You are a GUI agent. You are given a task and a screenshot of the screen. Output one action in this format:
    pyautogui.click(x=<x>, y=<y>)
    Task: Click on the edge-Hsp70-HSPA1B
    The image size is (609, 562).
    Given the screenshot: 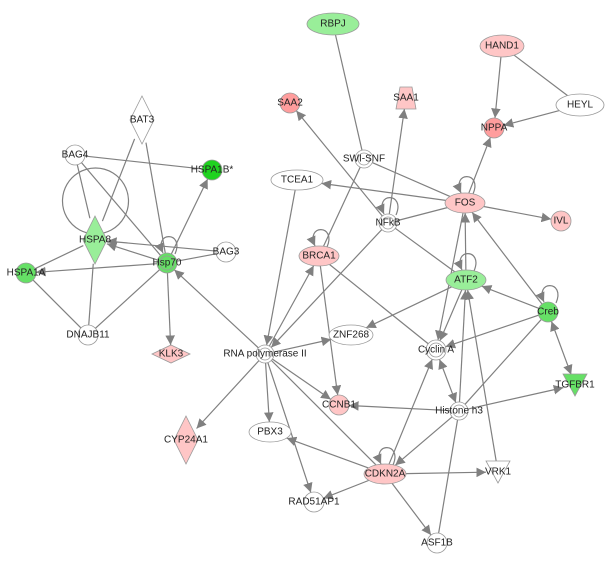 What is the action you would take?
    pyautogui.click(x=189, y=216)
    